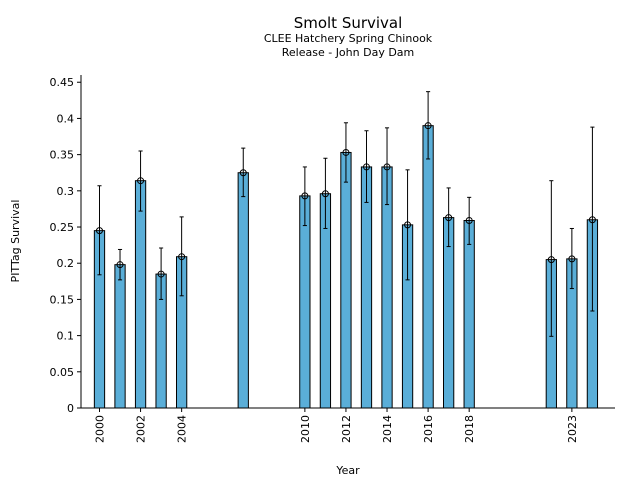 This screenshot has height=480, width=640. I want to click on bar-2013, so click(366, 287).